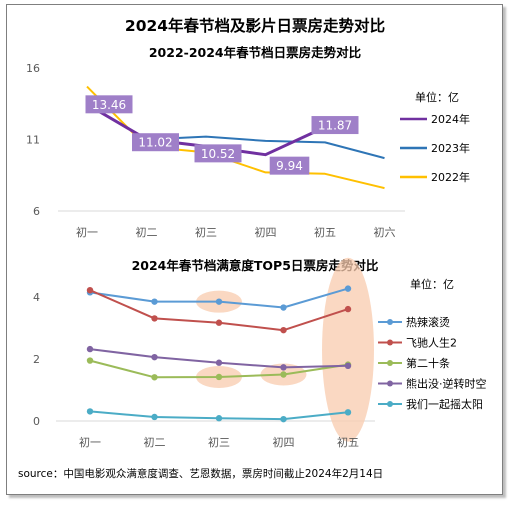 Image resolution: width=511 pixels, height=507 pixels. What do you see at coordinates (155, 442) in the screenshot?
I see `chart2-x-tick-label: 初二` at bounding box center [155, 442].